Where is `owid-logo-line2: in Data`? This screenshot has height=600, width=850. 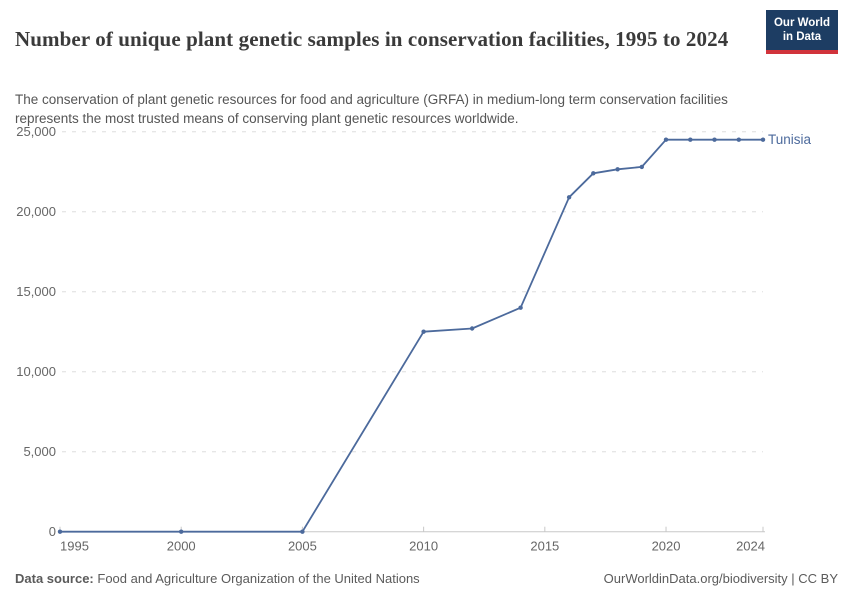 owid-logo-line2: in Data is located at coordinates (802, 37).